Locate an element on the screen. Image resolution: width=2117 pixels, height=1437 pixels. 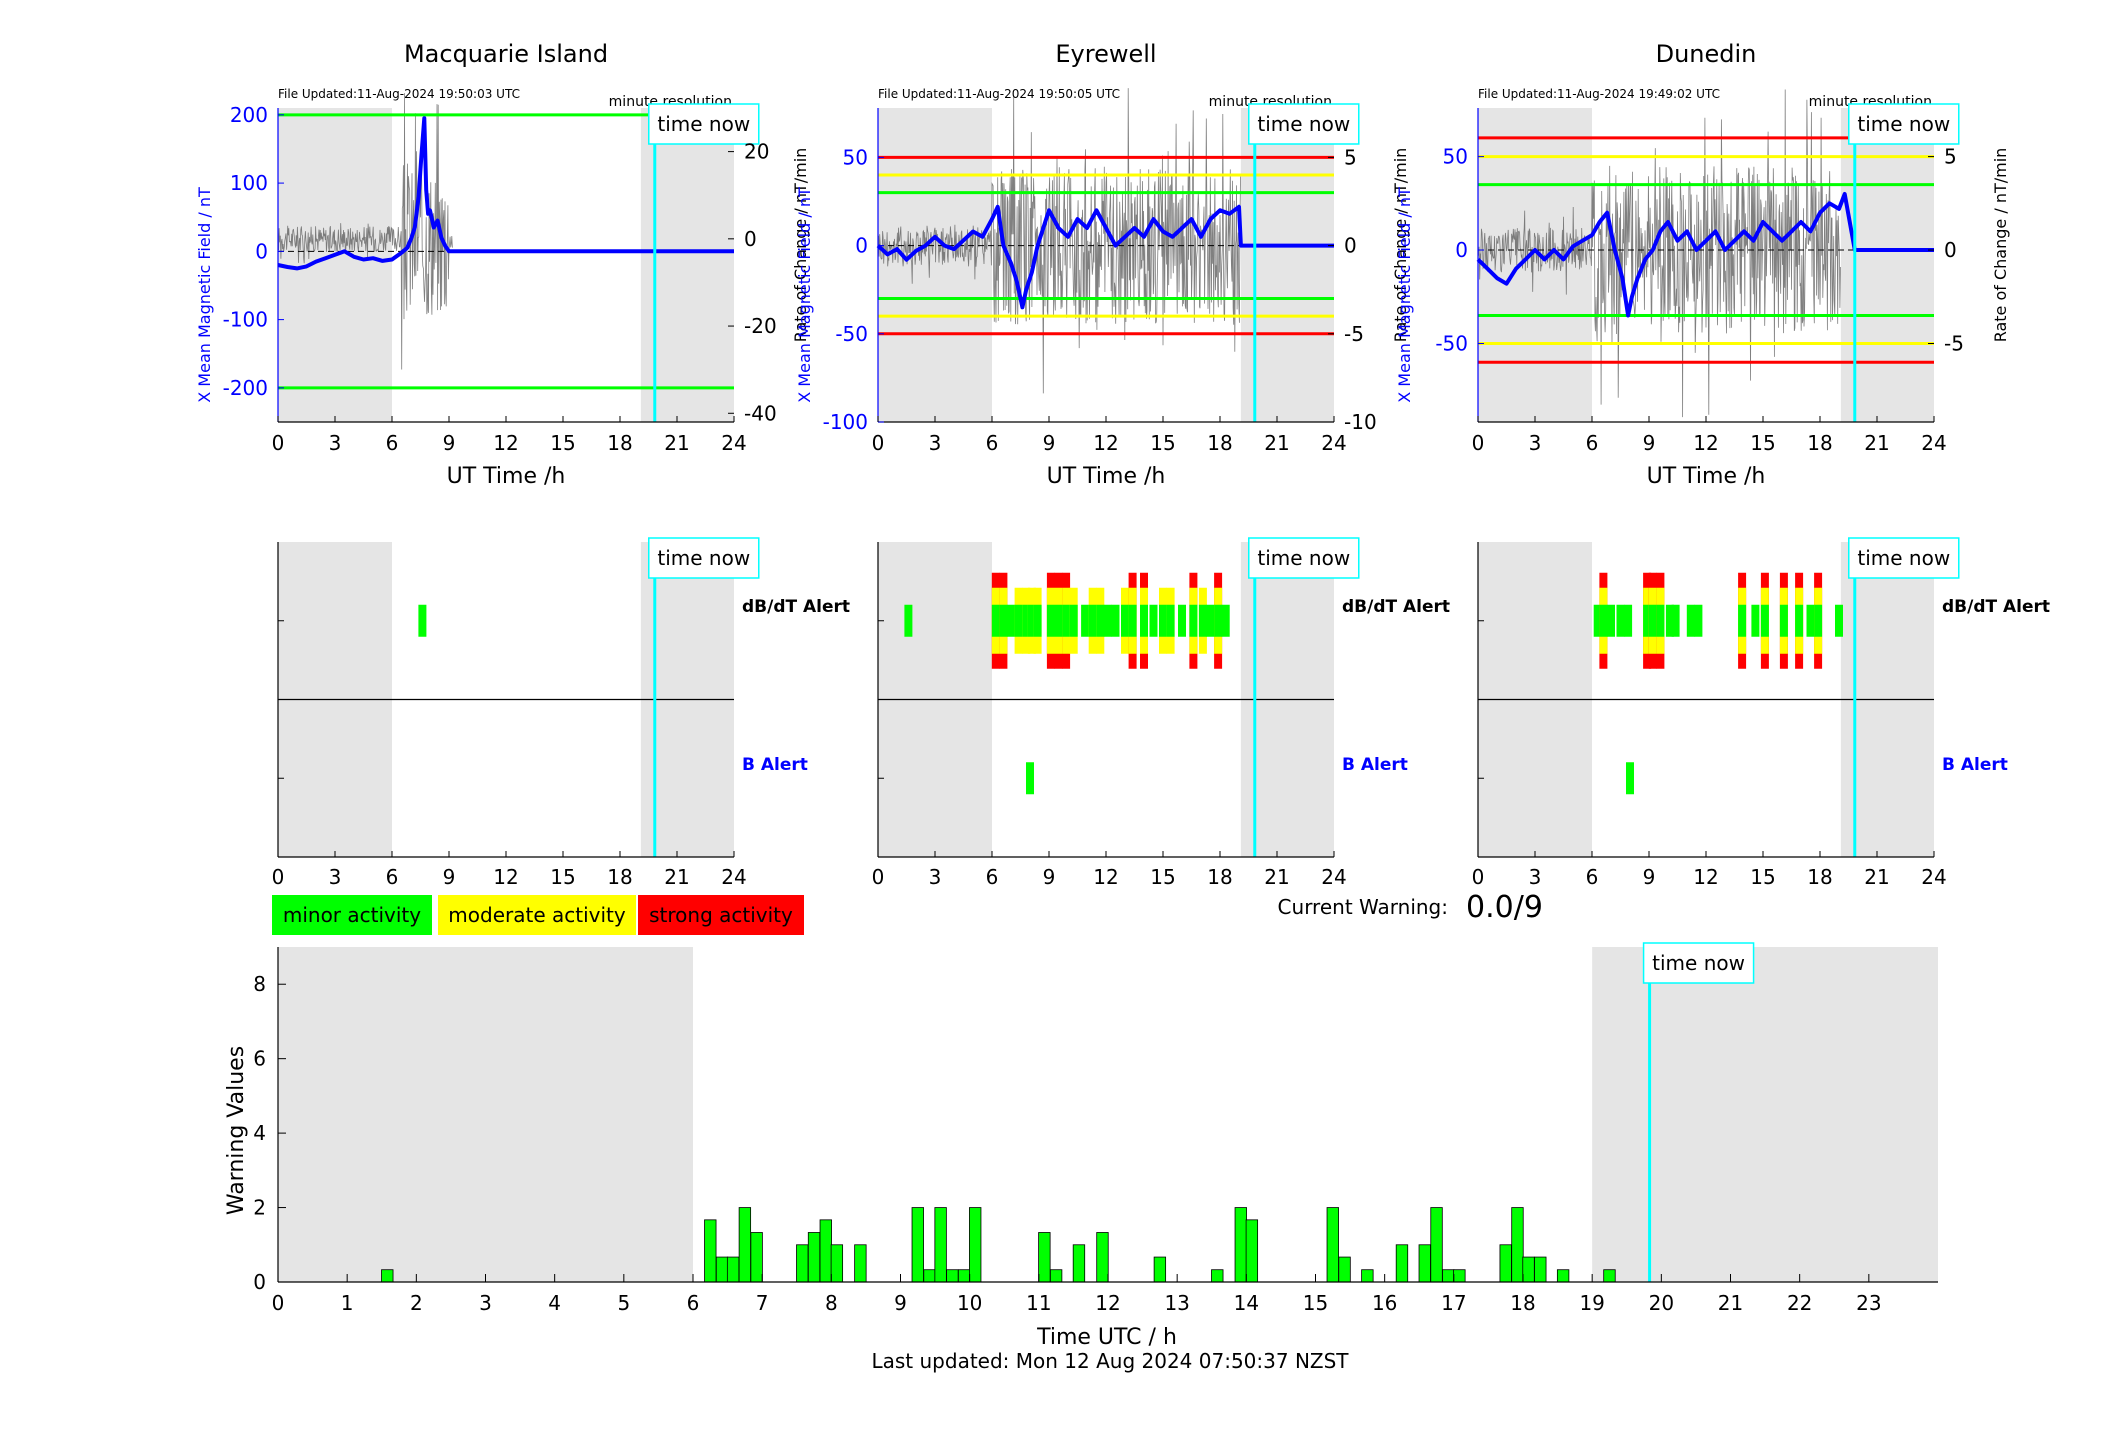
alert-panel-macquarie-island: time now 0 3 6 9 12 15 18 21 24 dB/dT Alert B Alert is located at coordinates (561, 713).